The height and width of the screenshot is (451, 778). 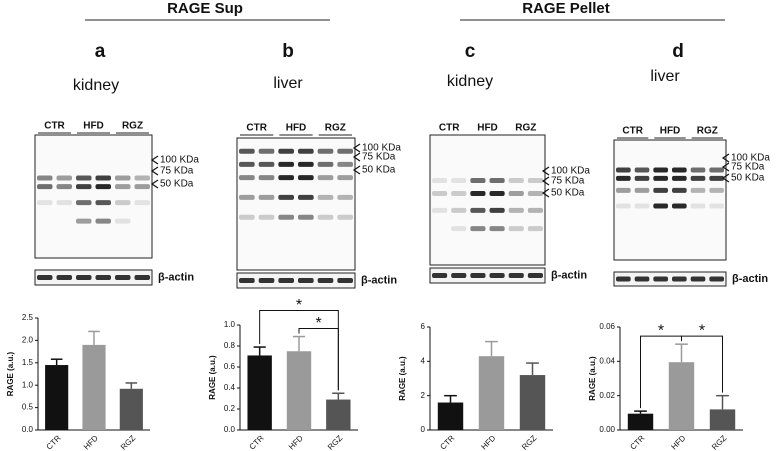 What do you see at coordinates (296, 204) in the screenshot?
I see `blot` at bounding box center [296, 204].